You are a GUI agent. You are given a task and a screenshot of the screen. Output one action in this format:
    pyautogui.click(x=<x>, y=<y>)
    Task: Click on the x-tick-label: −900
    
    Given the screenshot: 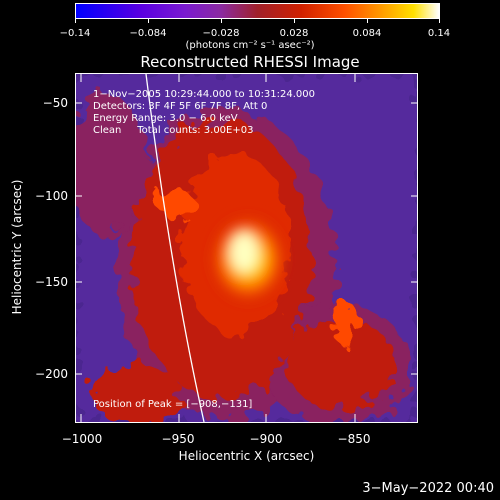 What is the action you would take?
    pyautogui.click(x=266, y=439)
    